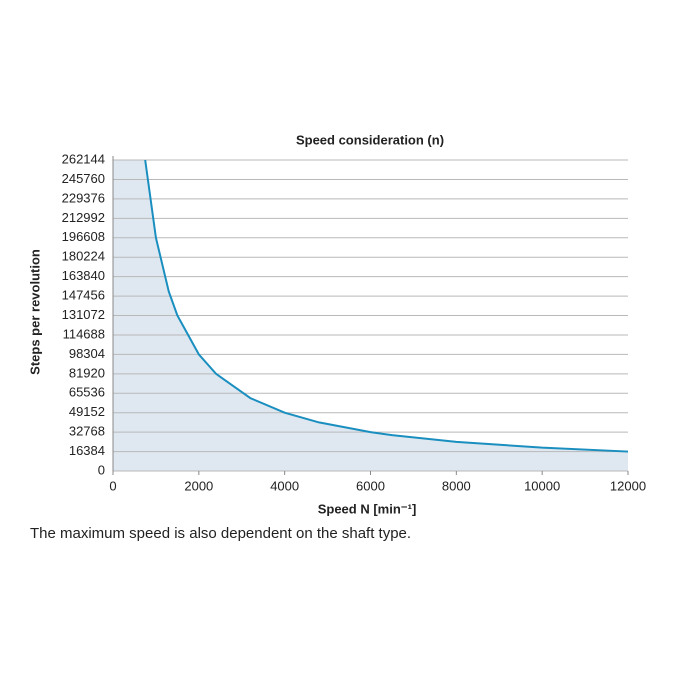 The height and width of the screenshot is (685, 680). What do you see at coordinates (87, 372) in the screenshot?
I see `y-tick-label: 81920` at bounding box center [87, 372].